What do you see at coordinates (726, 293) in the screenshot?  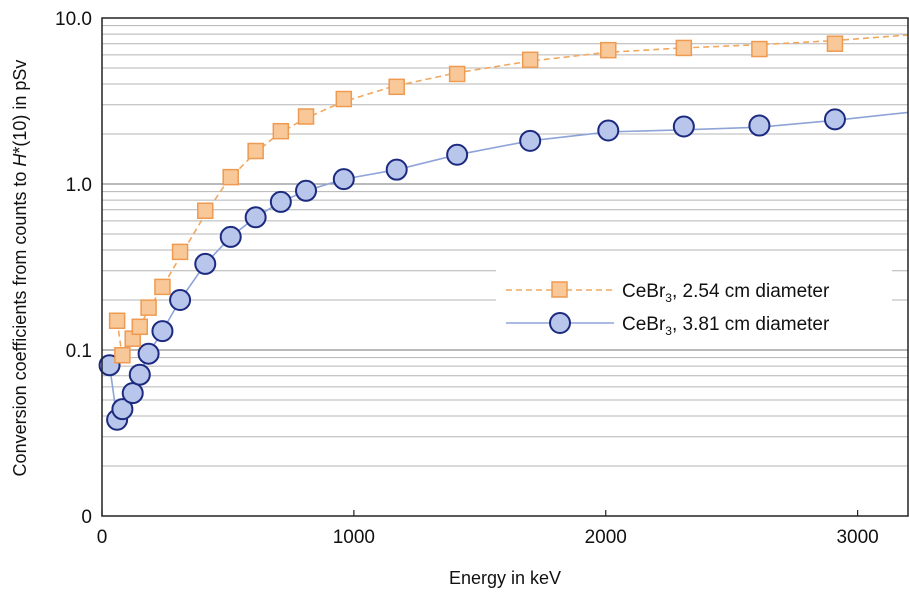 I see `legend-label-series-1: CeBr3, 2.54 cm diameter` at bounding box center [726, 293].